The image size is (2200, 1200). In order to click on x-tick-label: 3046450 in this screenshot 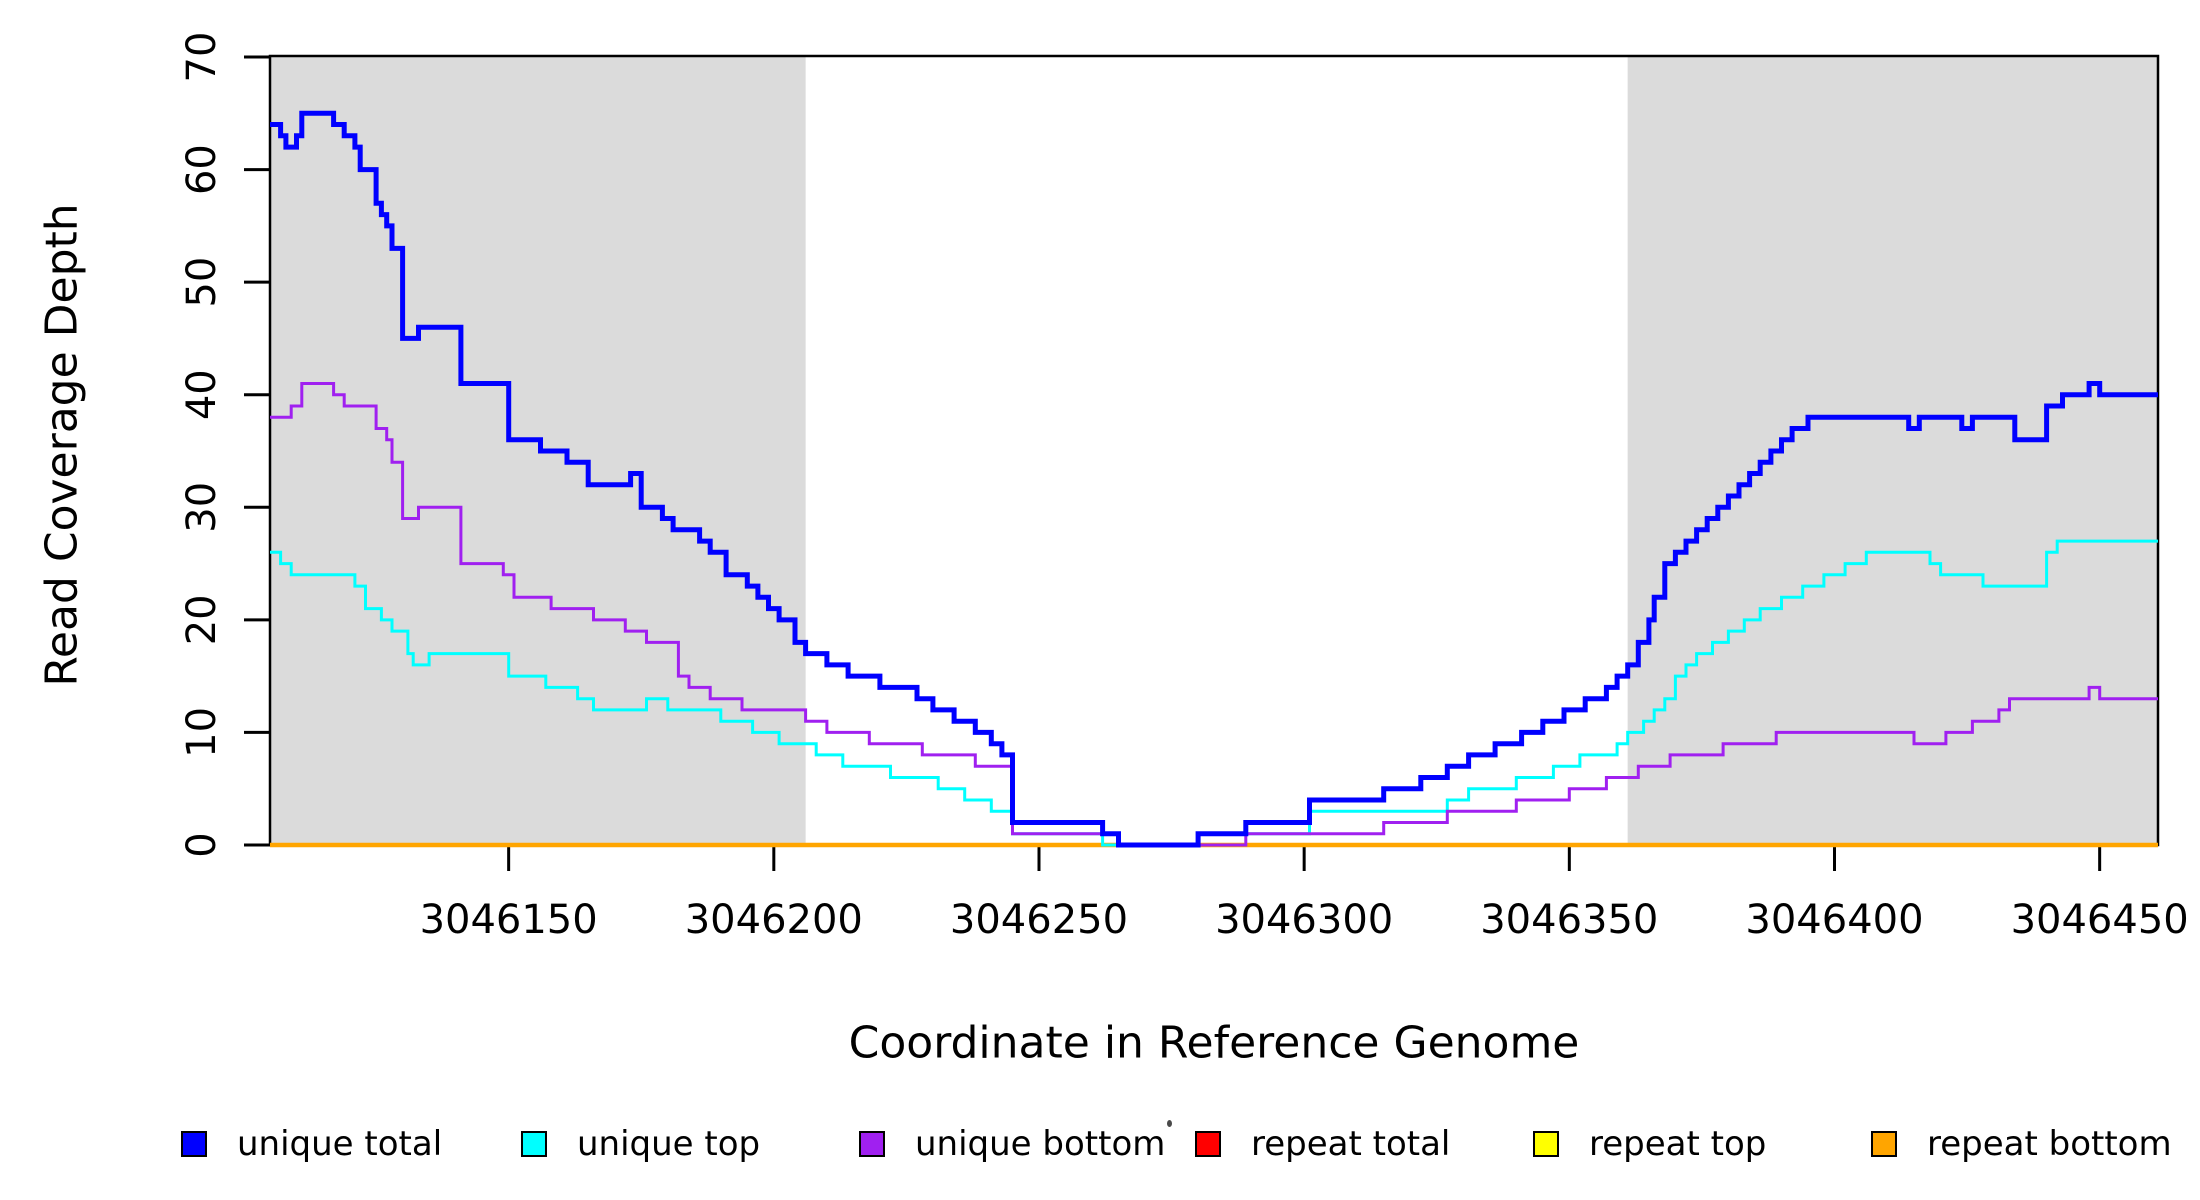, I will do `click(2100, 920)`.